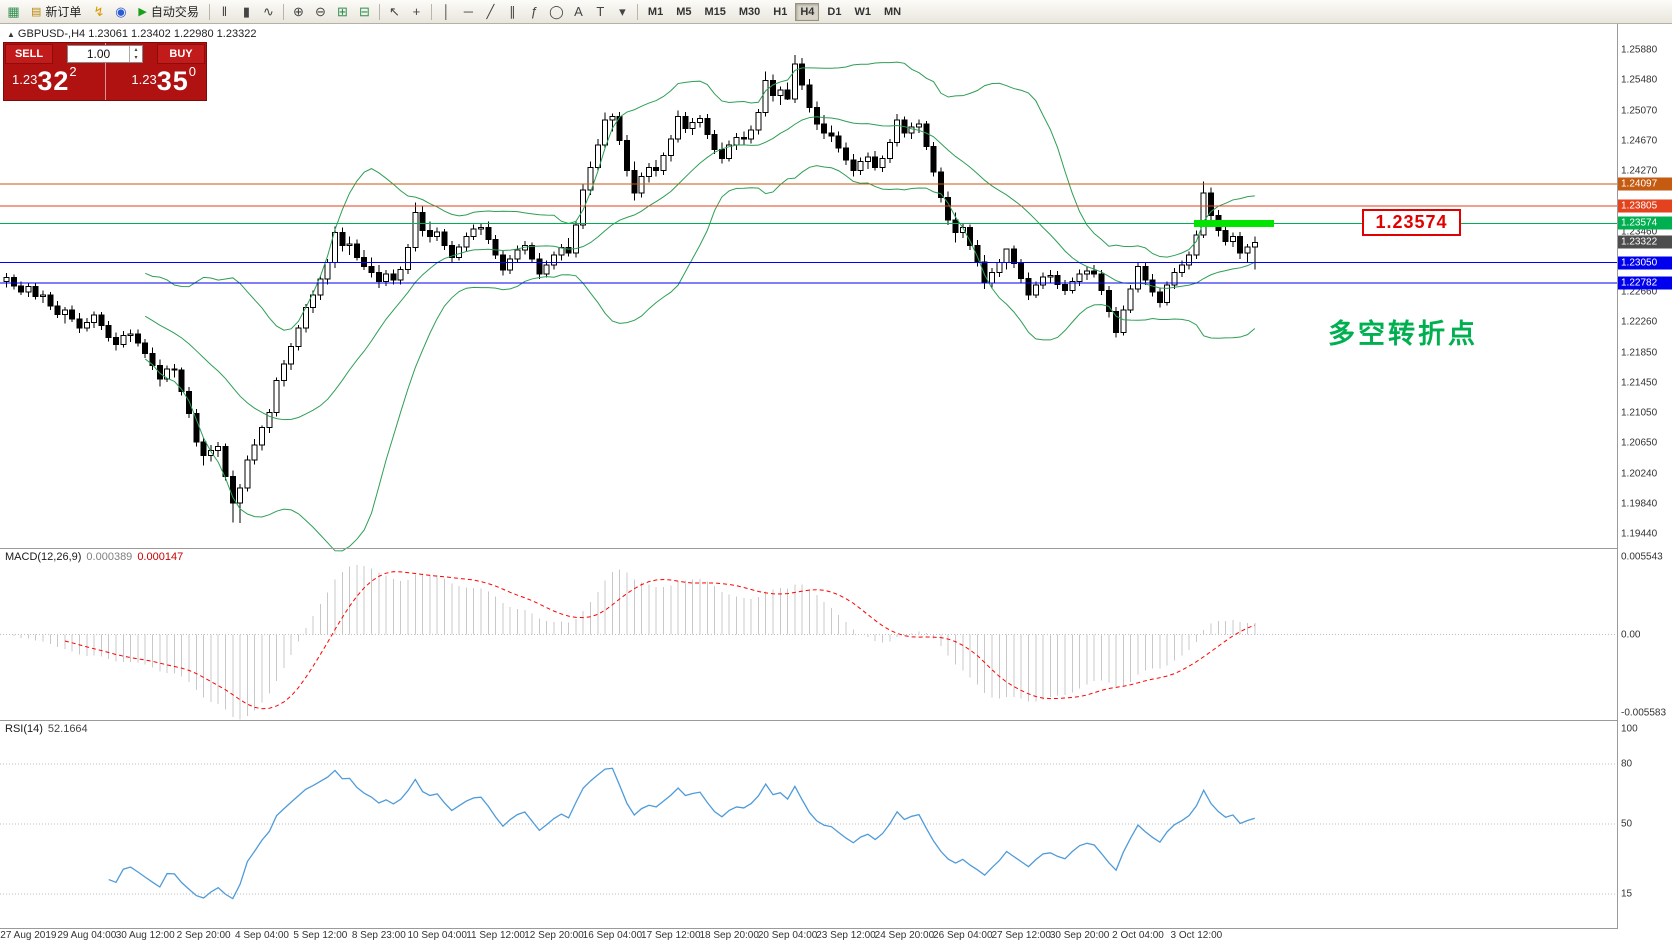  What do you see at coordinates (1639, 111) in the screenshot?
I see `price-tick: 1.25070` at bounding box center [1639, 111].